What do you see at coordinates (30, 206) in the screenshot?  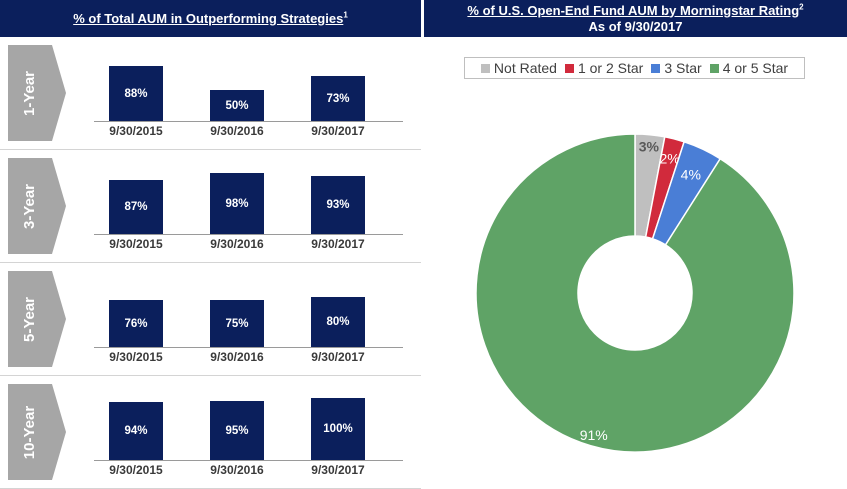 I see `period-label: 3-Year` at bounding box center [30, 206].